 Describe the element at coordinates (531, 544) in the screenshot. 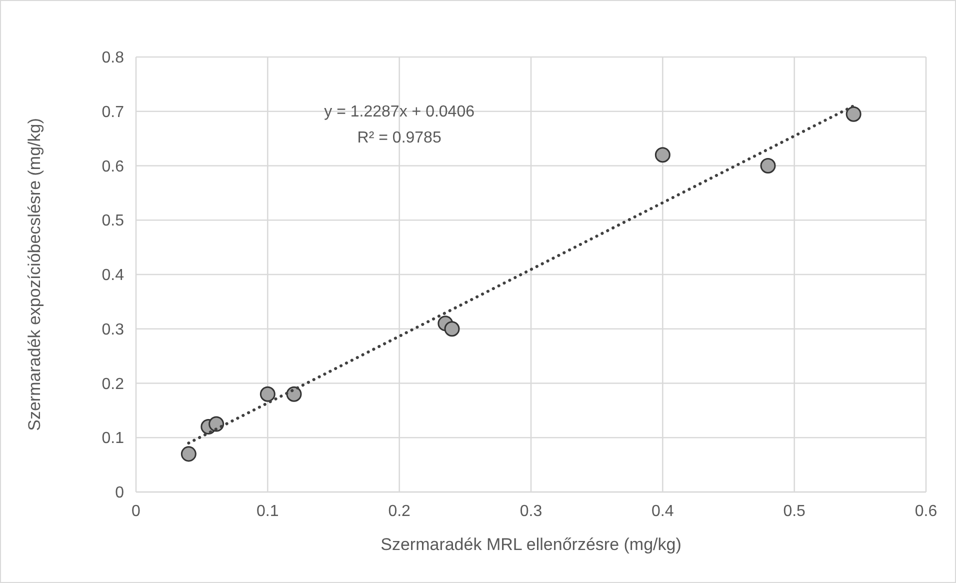

I see `x-axis-title: Szermaradék MRL ellenőrzésre (mg/kg)` at that location.